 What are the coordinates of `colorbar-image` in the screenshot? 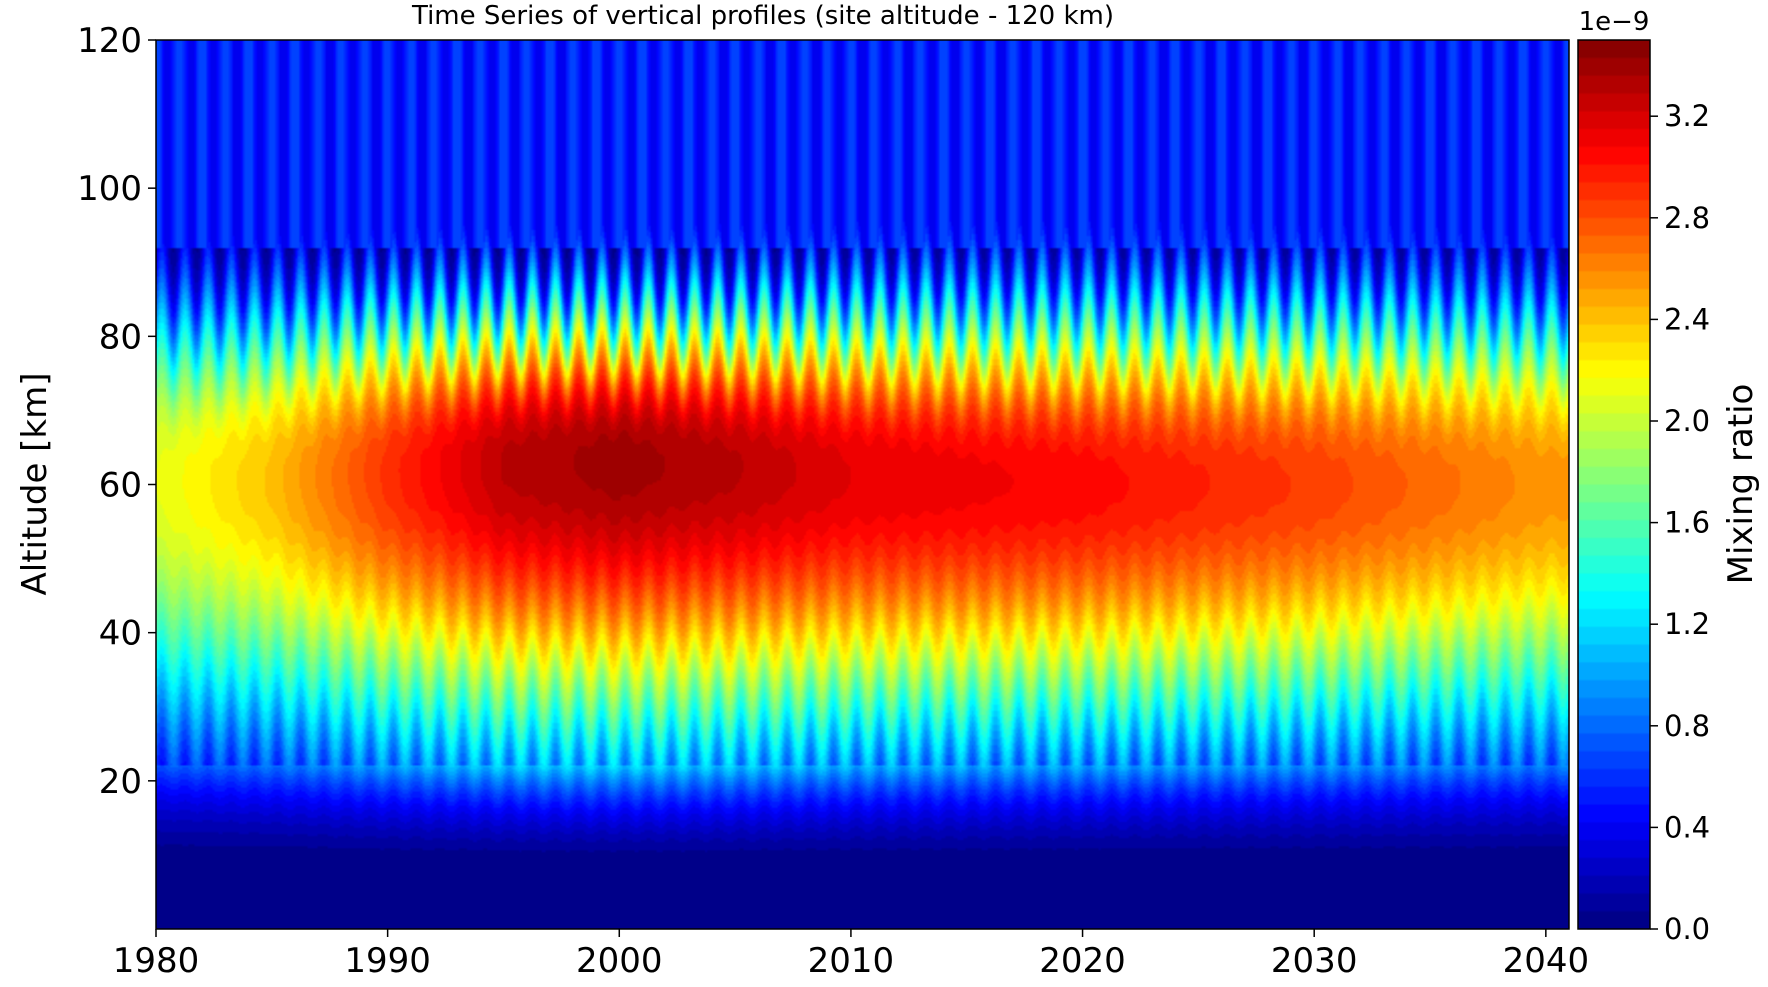 It's located at (1614, 484).